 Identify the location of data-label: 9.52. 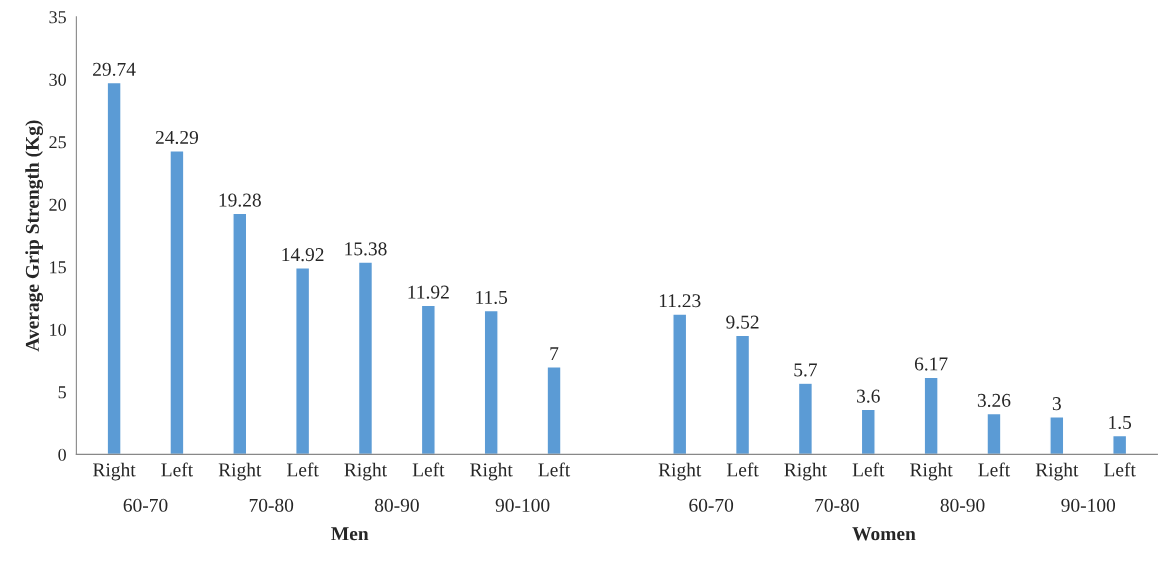
(742, 322).